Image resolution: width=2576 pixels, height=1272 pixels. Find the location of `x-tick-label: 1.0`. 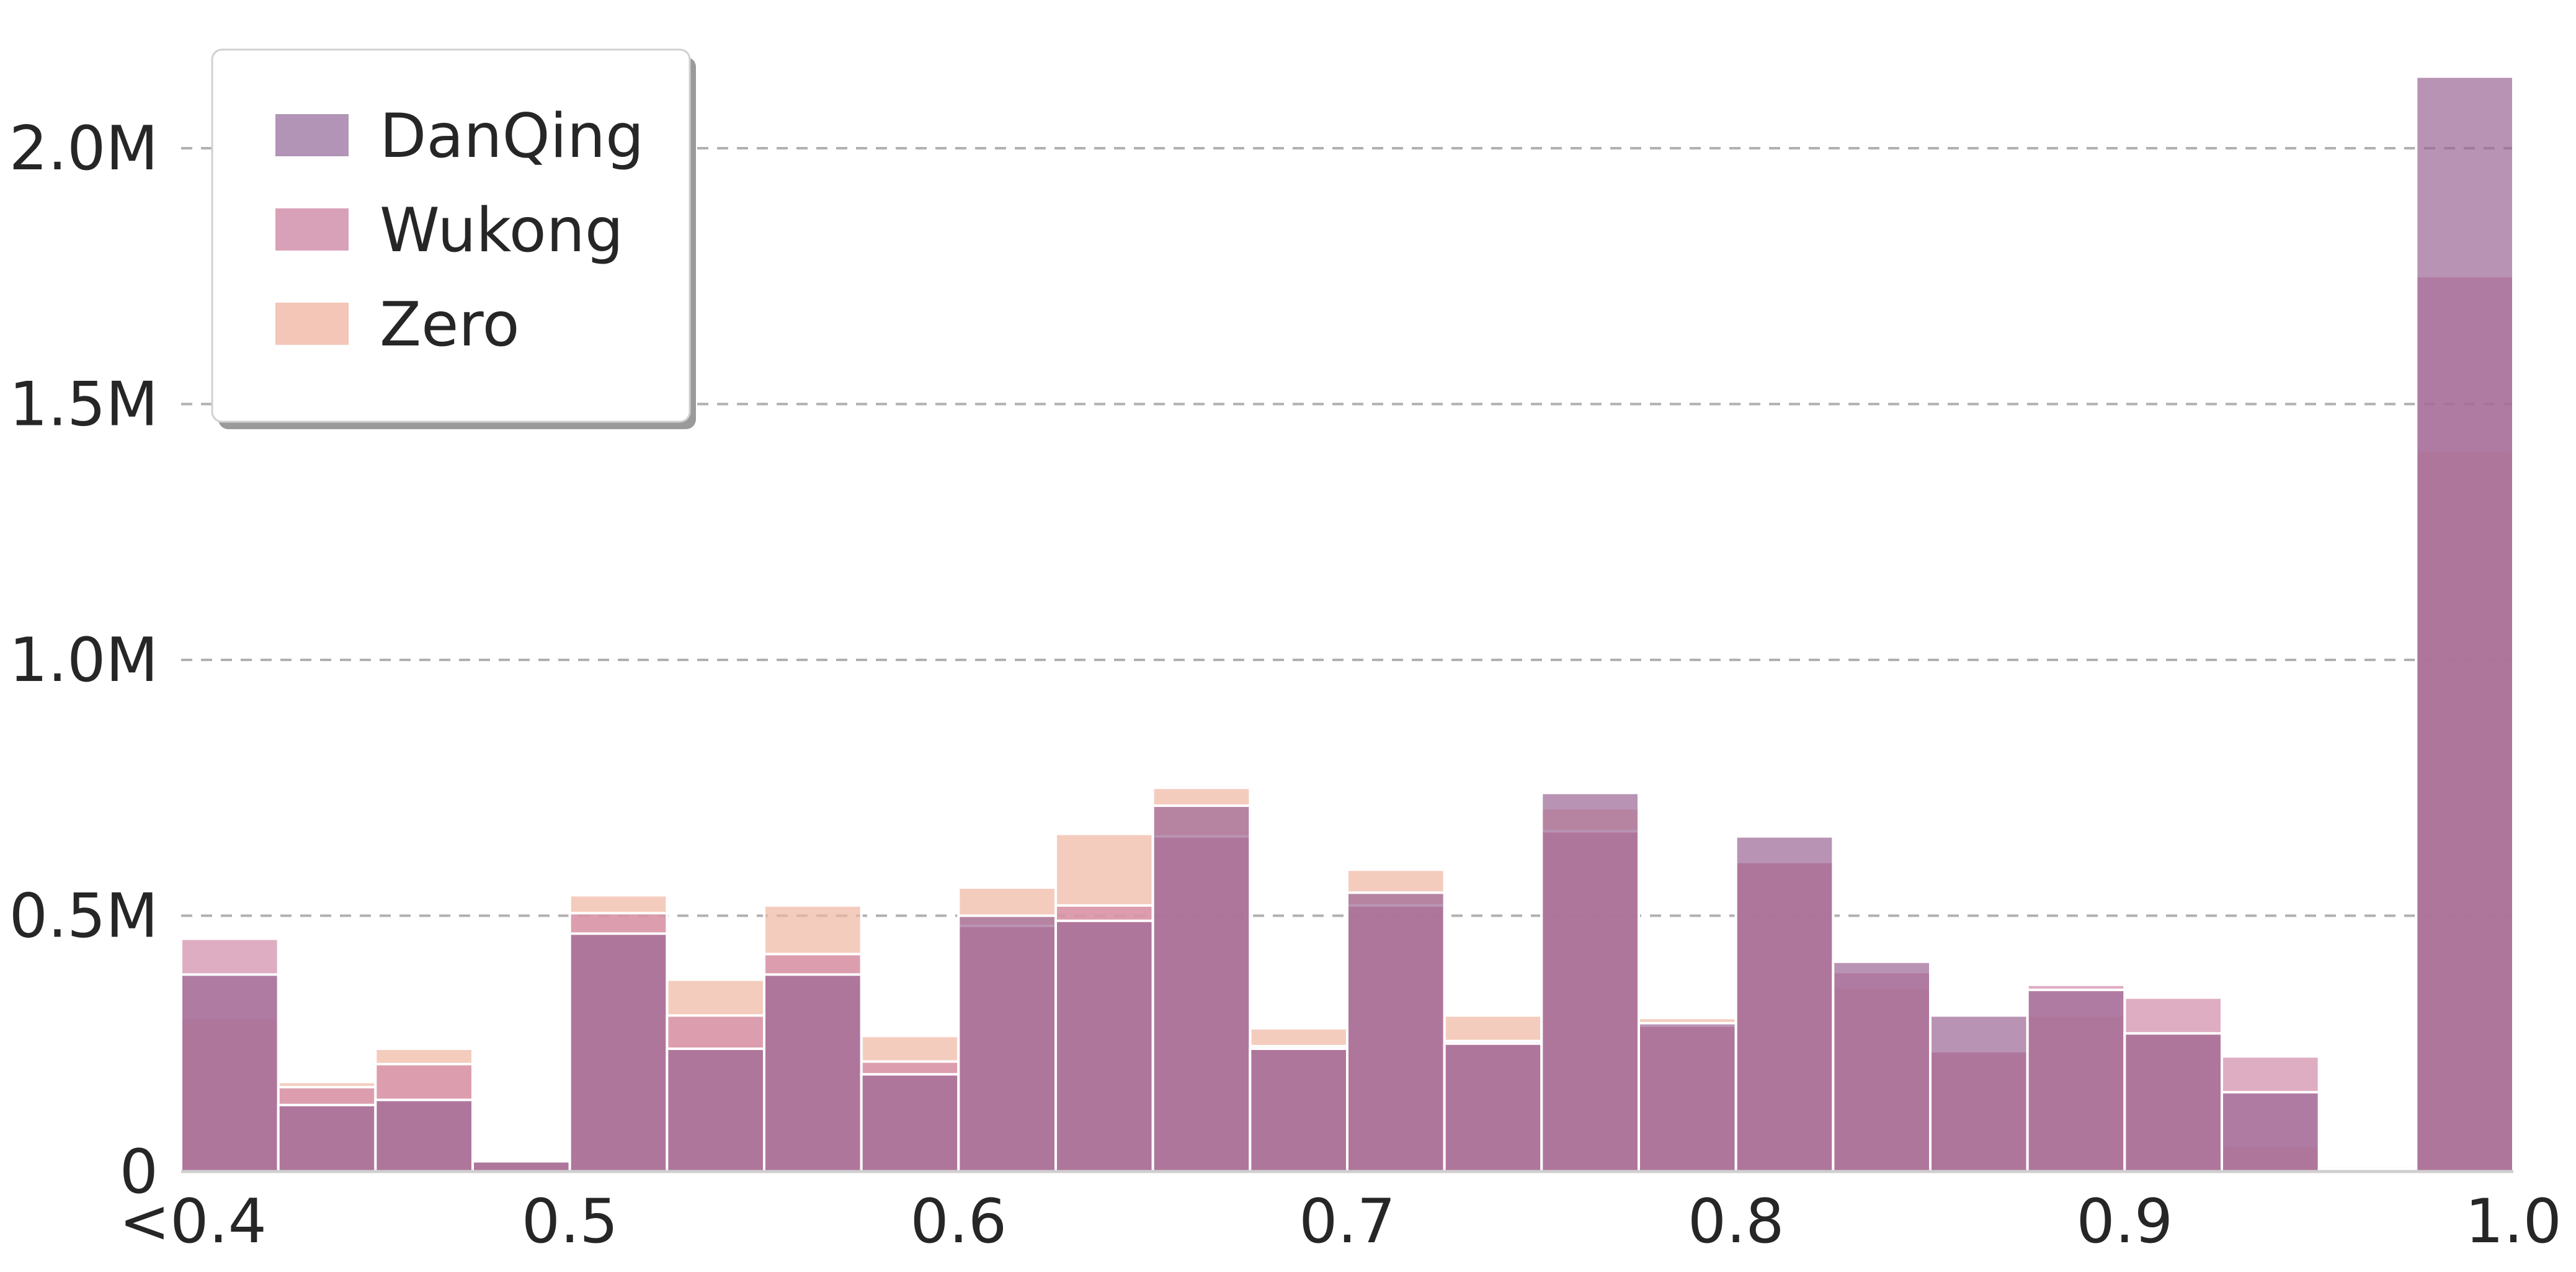

x-tick-label: 1.0 is located at coordinates (2513, 1221).